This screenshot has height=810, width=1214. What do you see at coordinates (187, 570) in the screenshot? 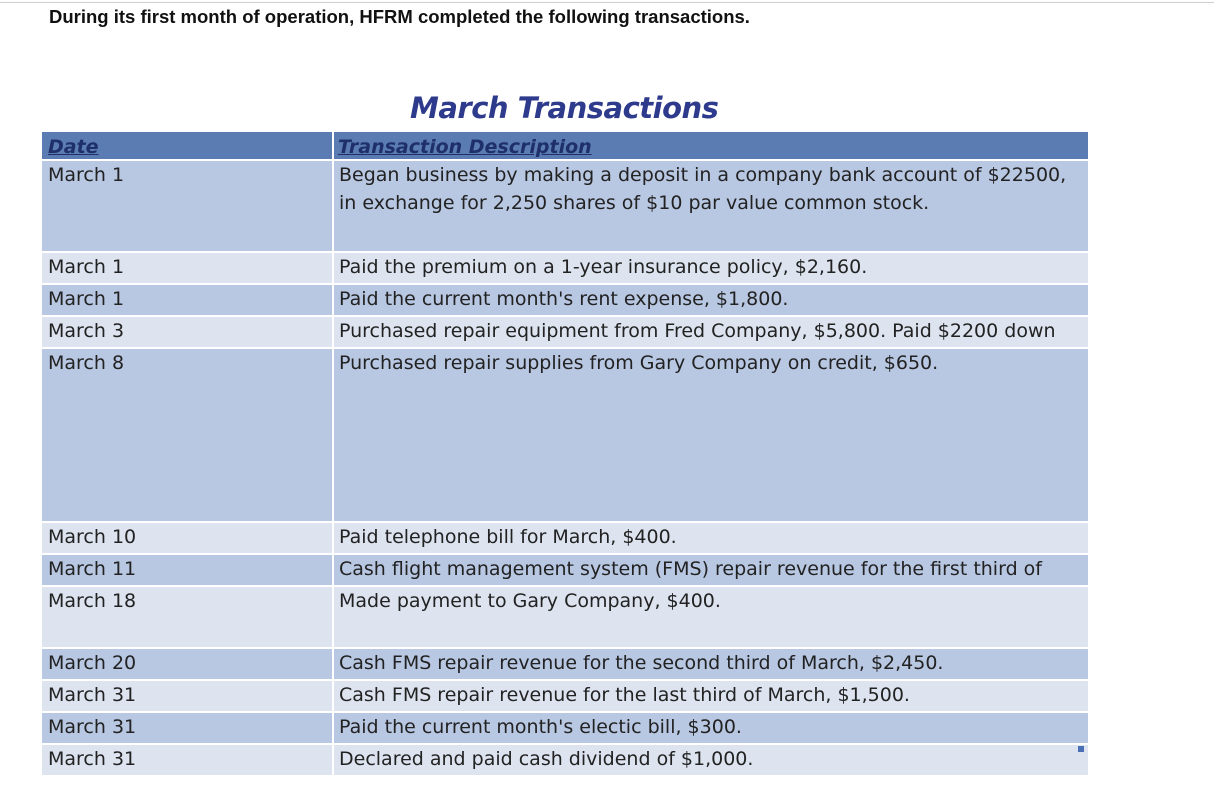
I see `cell-date: March 11` at bounding box center [187, 570].